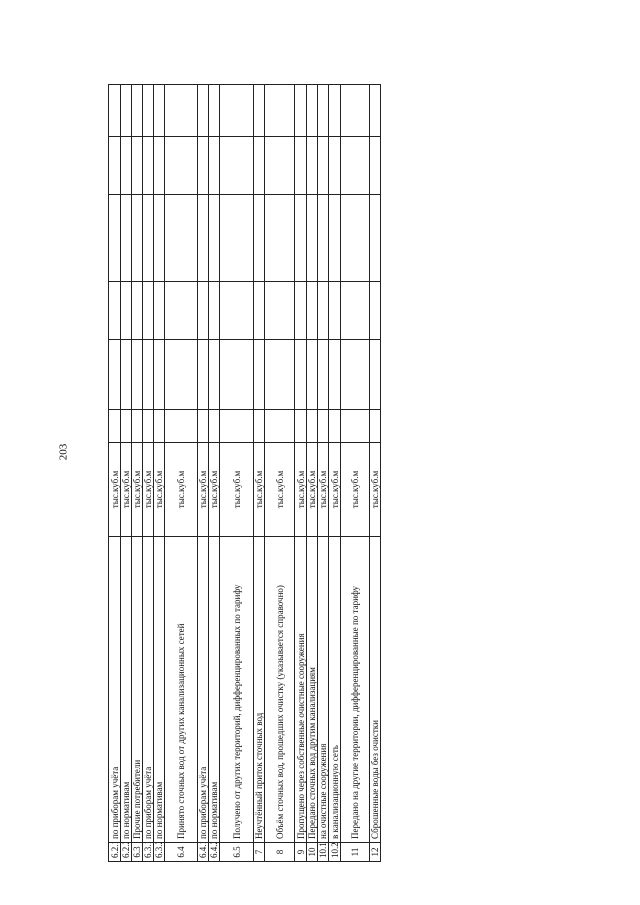 This screenshot has height=905, width=640. Describe the element at coordinates (114, 852) in the screenshot. I see `row-number: 6.2.1` at that location.